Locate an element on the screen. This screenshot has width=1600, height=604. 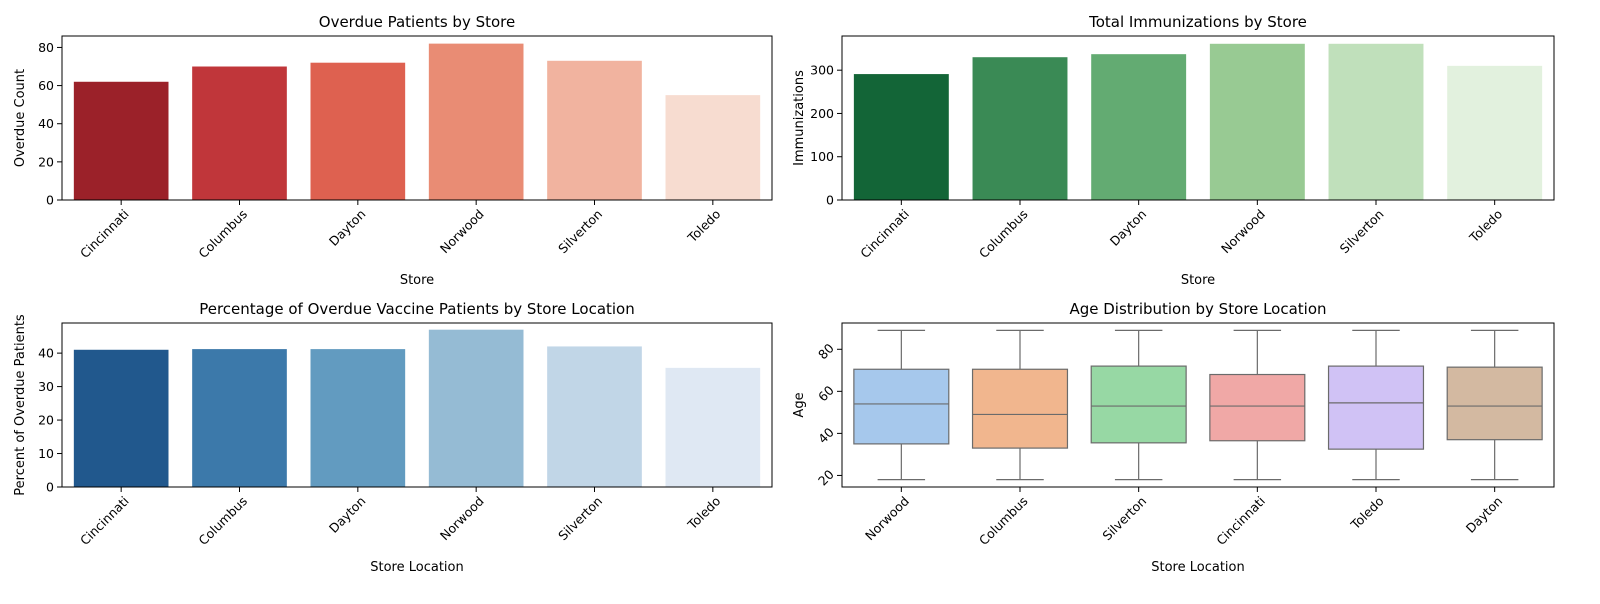
y-axis-label: Overdue Count is located at coordinates (20, 118).